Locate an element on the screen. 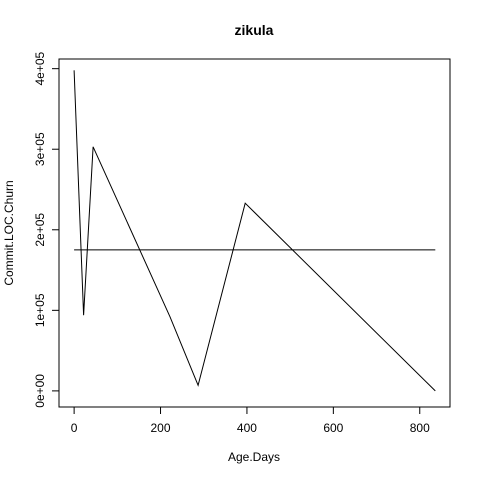 The image size is (480, 480). x-tick-label: 600 is located at coordinates (333, 428).